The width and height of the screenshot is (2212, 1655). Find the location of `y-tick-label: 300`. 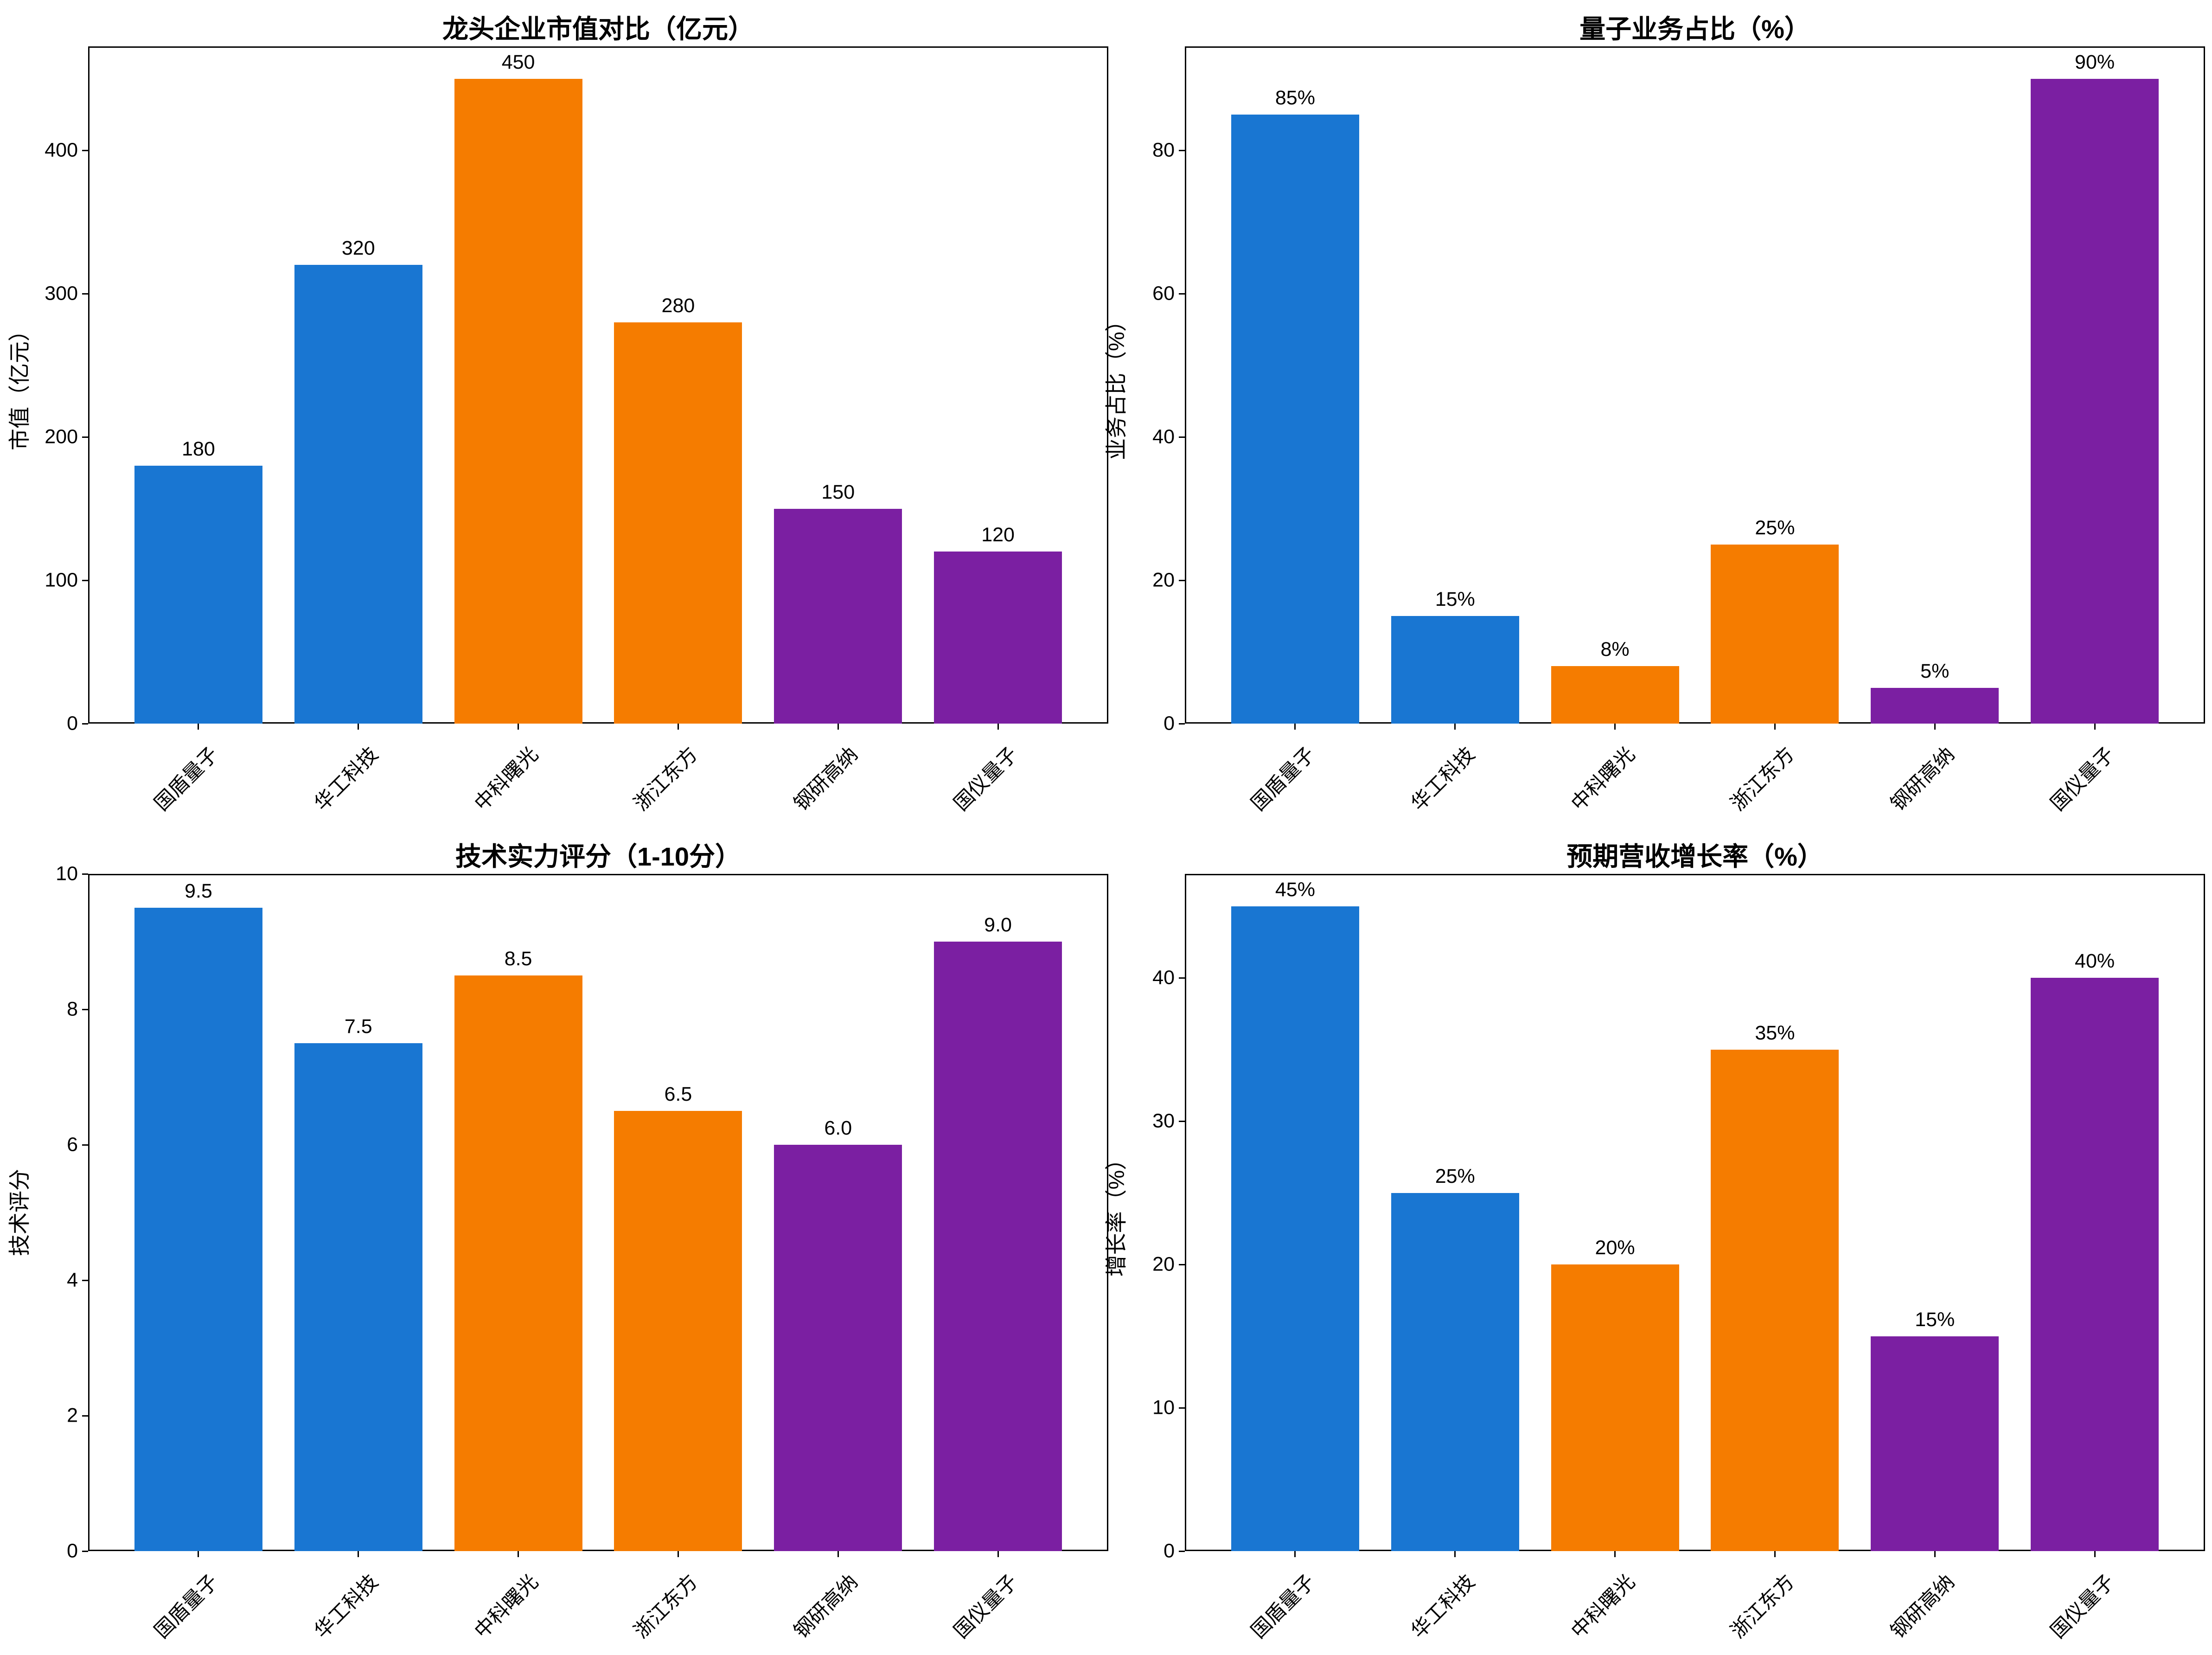

y-tick-label: 300 is located at coordinates (61, 293).